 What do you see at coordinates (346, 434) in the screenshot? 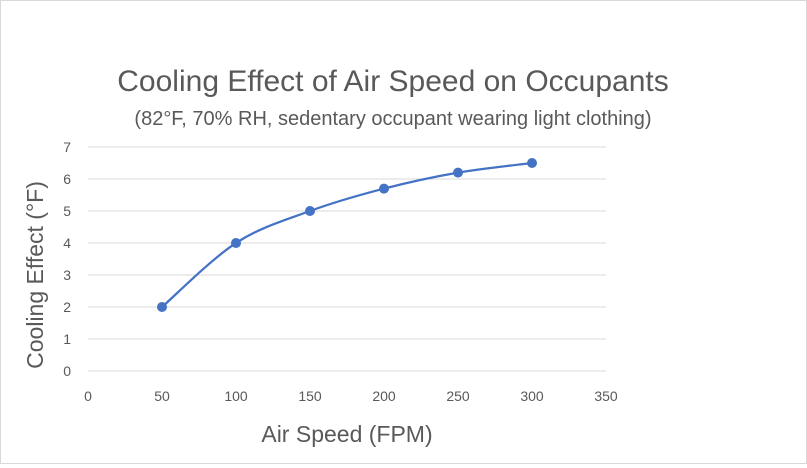
I see `x-axis-title: Air Speed (FPM)` at bounding box center [346, 434].